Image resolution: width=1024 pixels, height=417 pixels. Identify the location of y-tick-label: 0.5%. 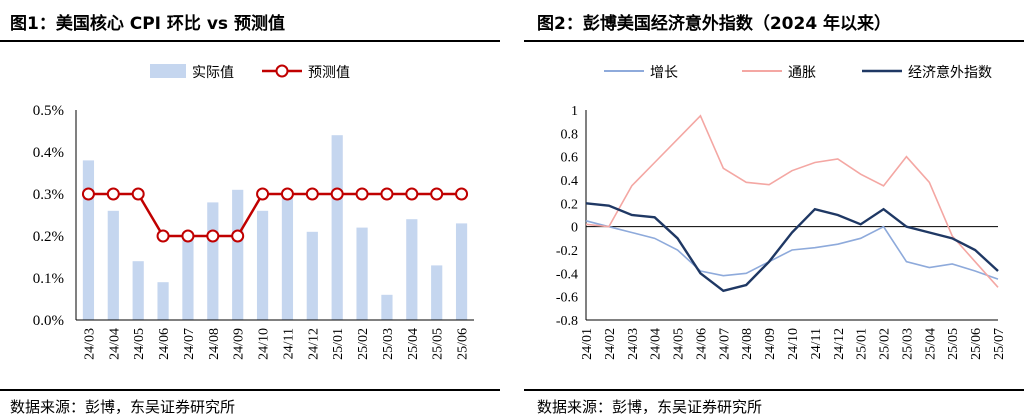
(48, 111).